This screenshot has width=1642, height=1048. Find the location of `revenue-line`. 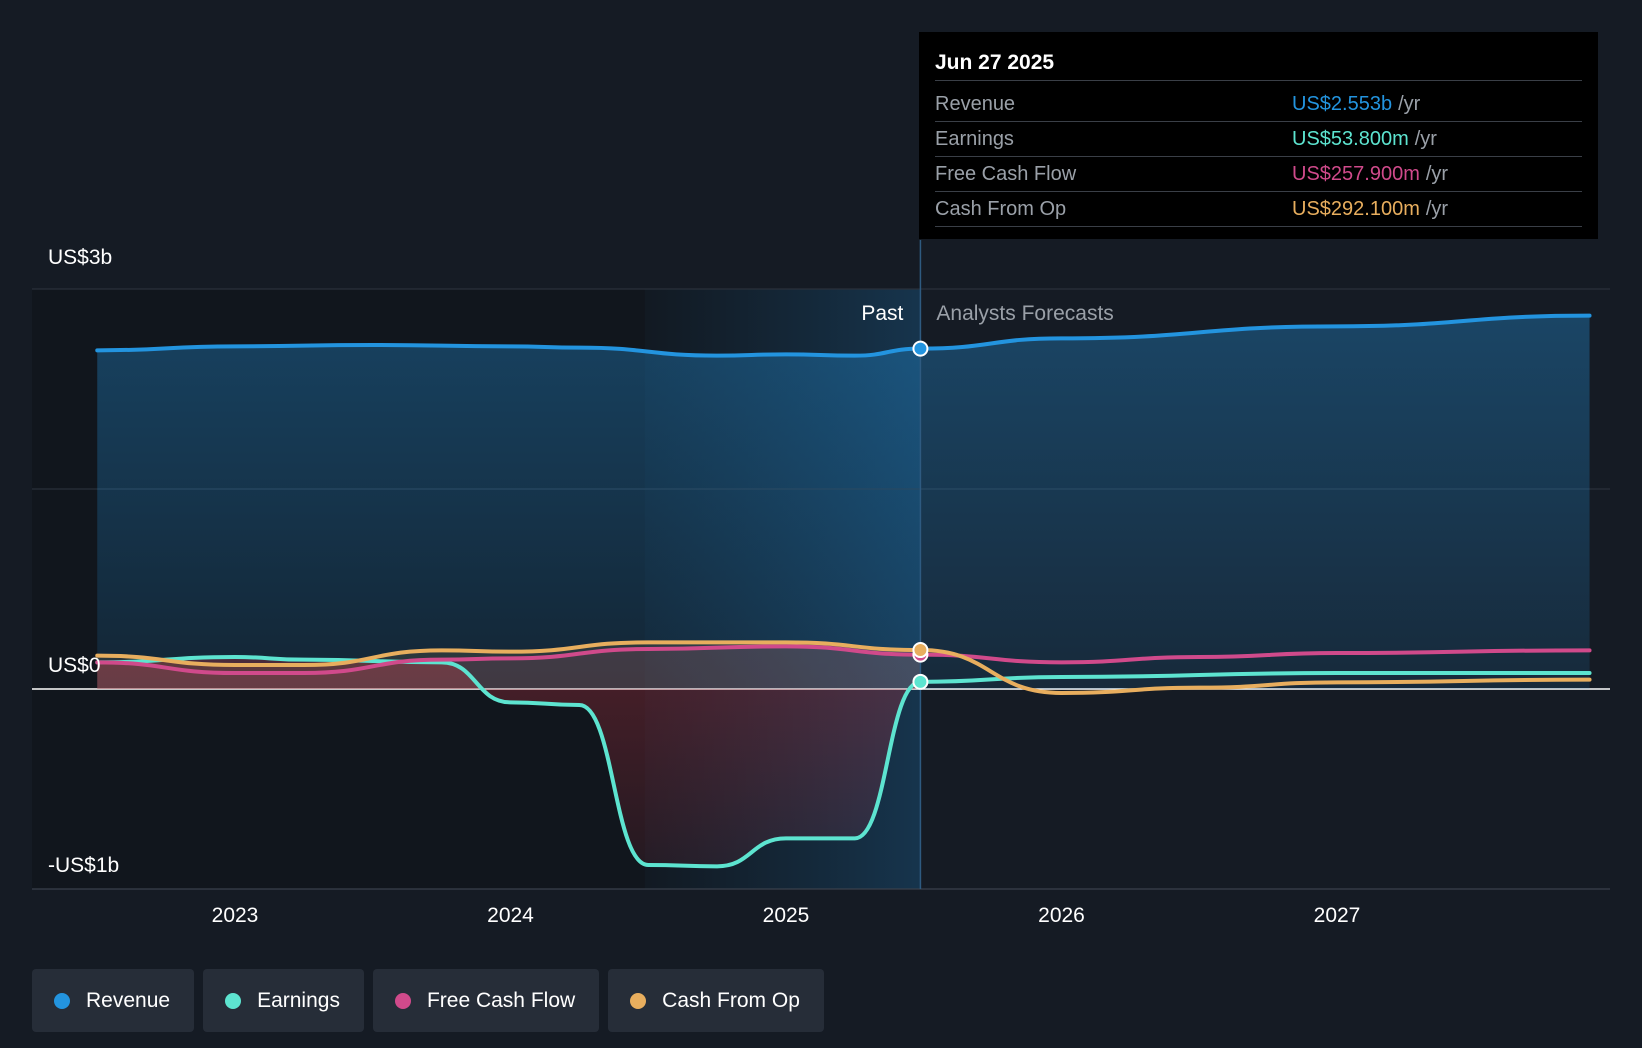

revenue-line is located at coordinates (843, 335).